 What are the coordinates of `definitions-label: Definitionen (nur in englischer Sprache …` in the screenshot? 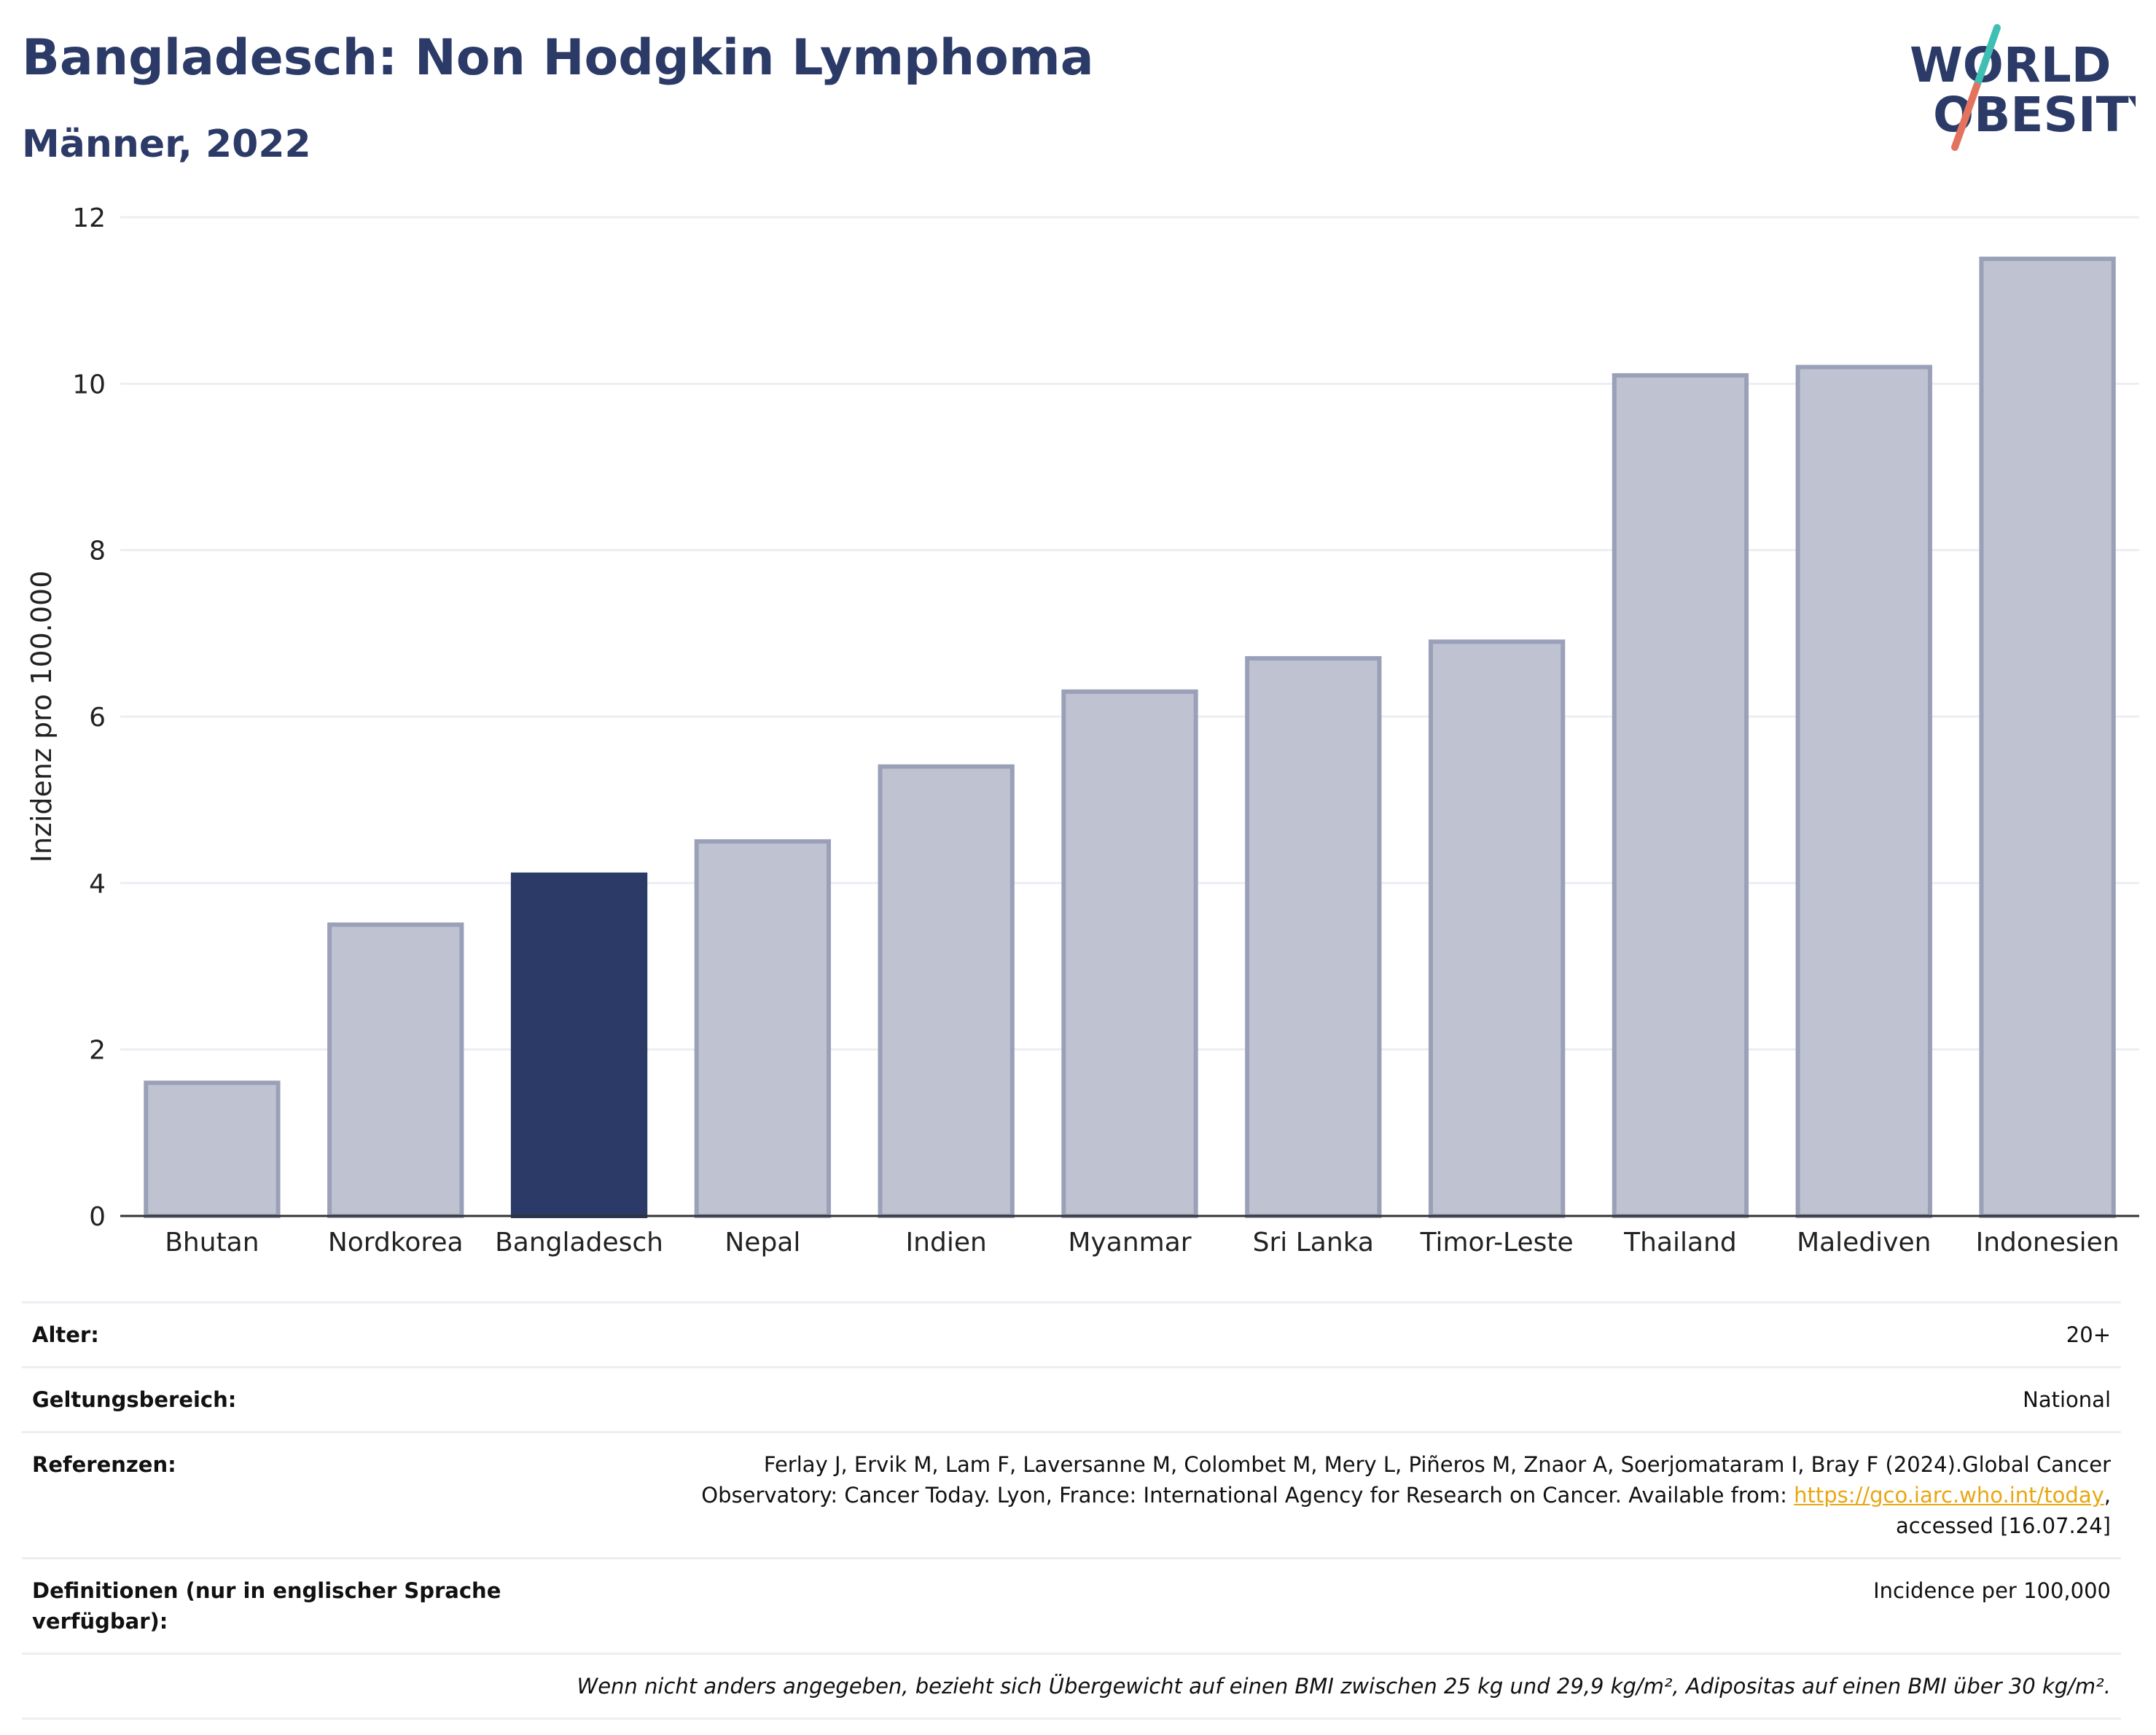 It's located at (266, 1606).